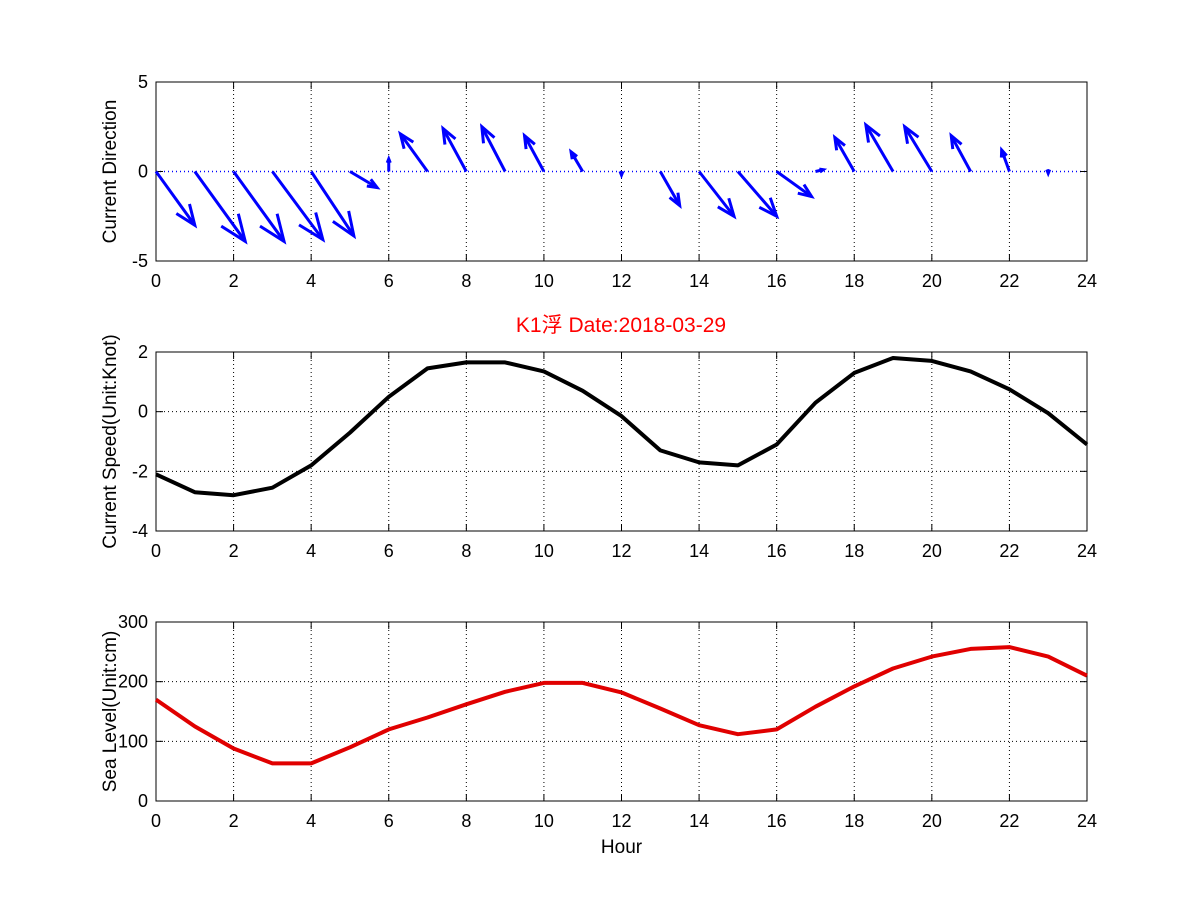  Describe the element at coordinates (140, 261) in the screenshot. I see `y-tick-label: -5` at that location.